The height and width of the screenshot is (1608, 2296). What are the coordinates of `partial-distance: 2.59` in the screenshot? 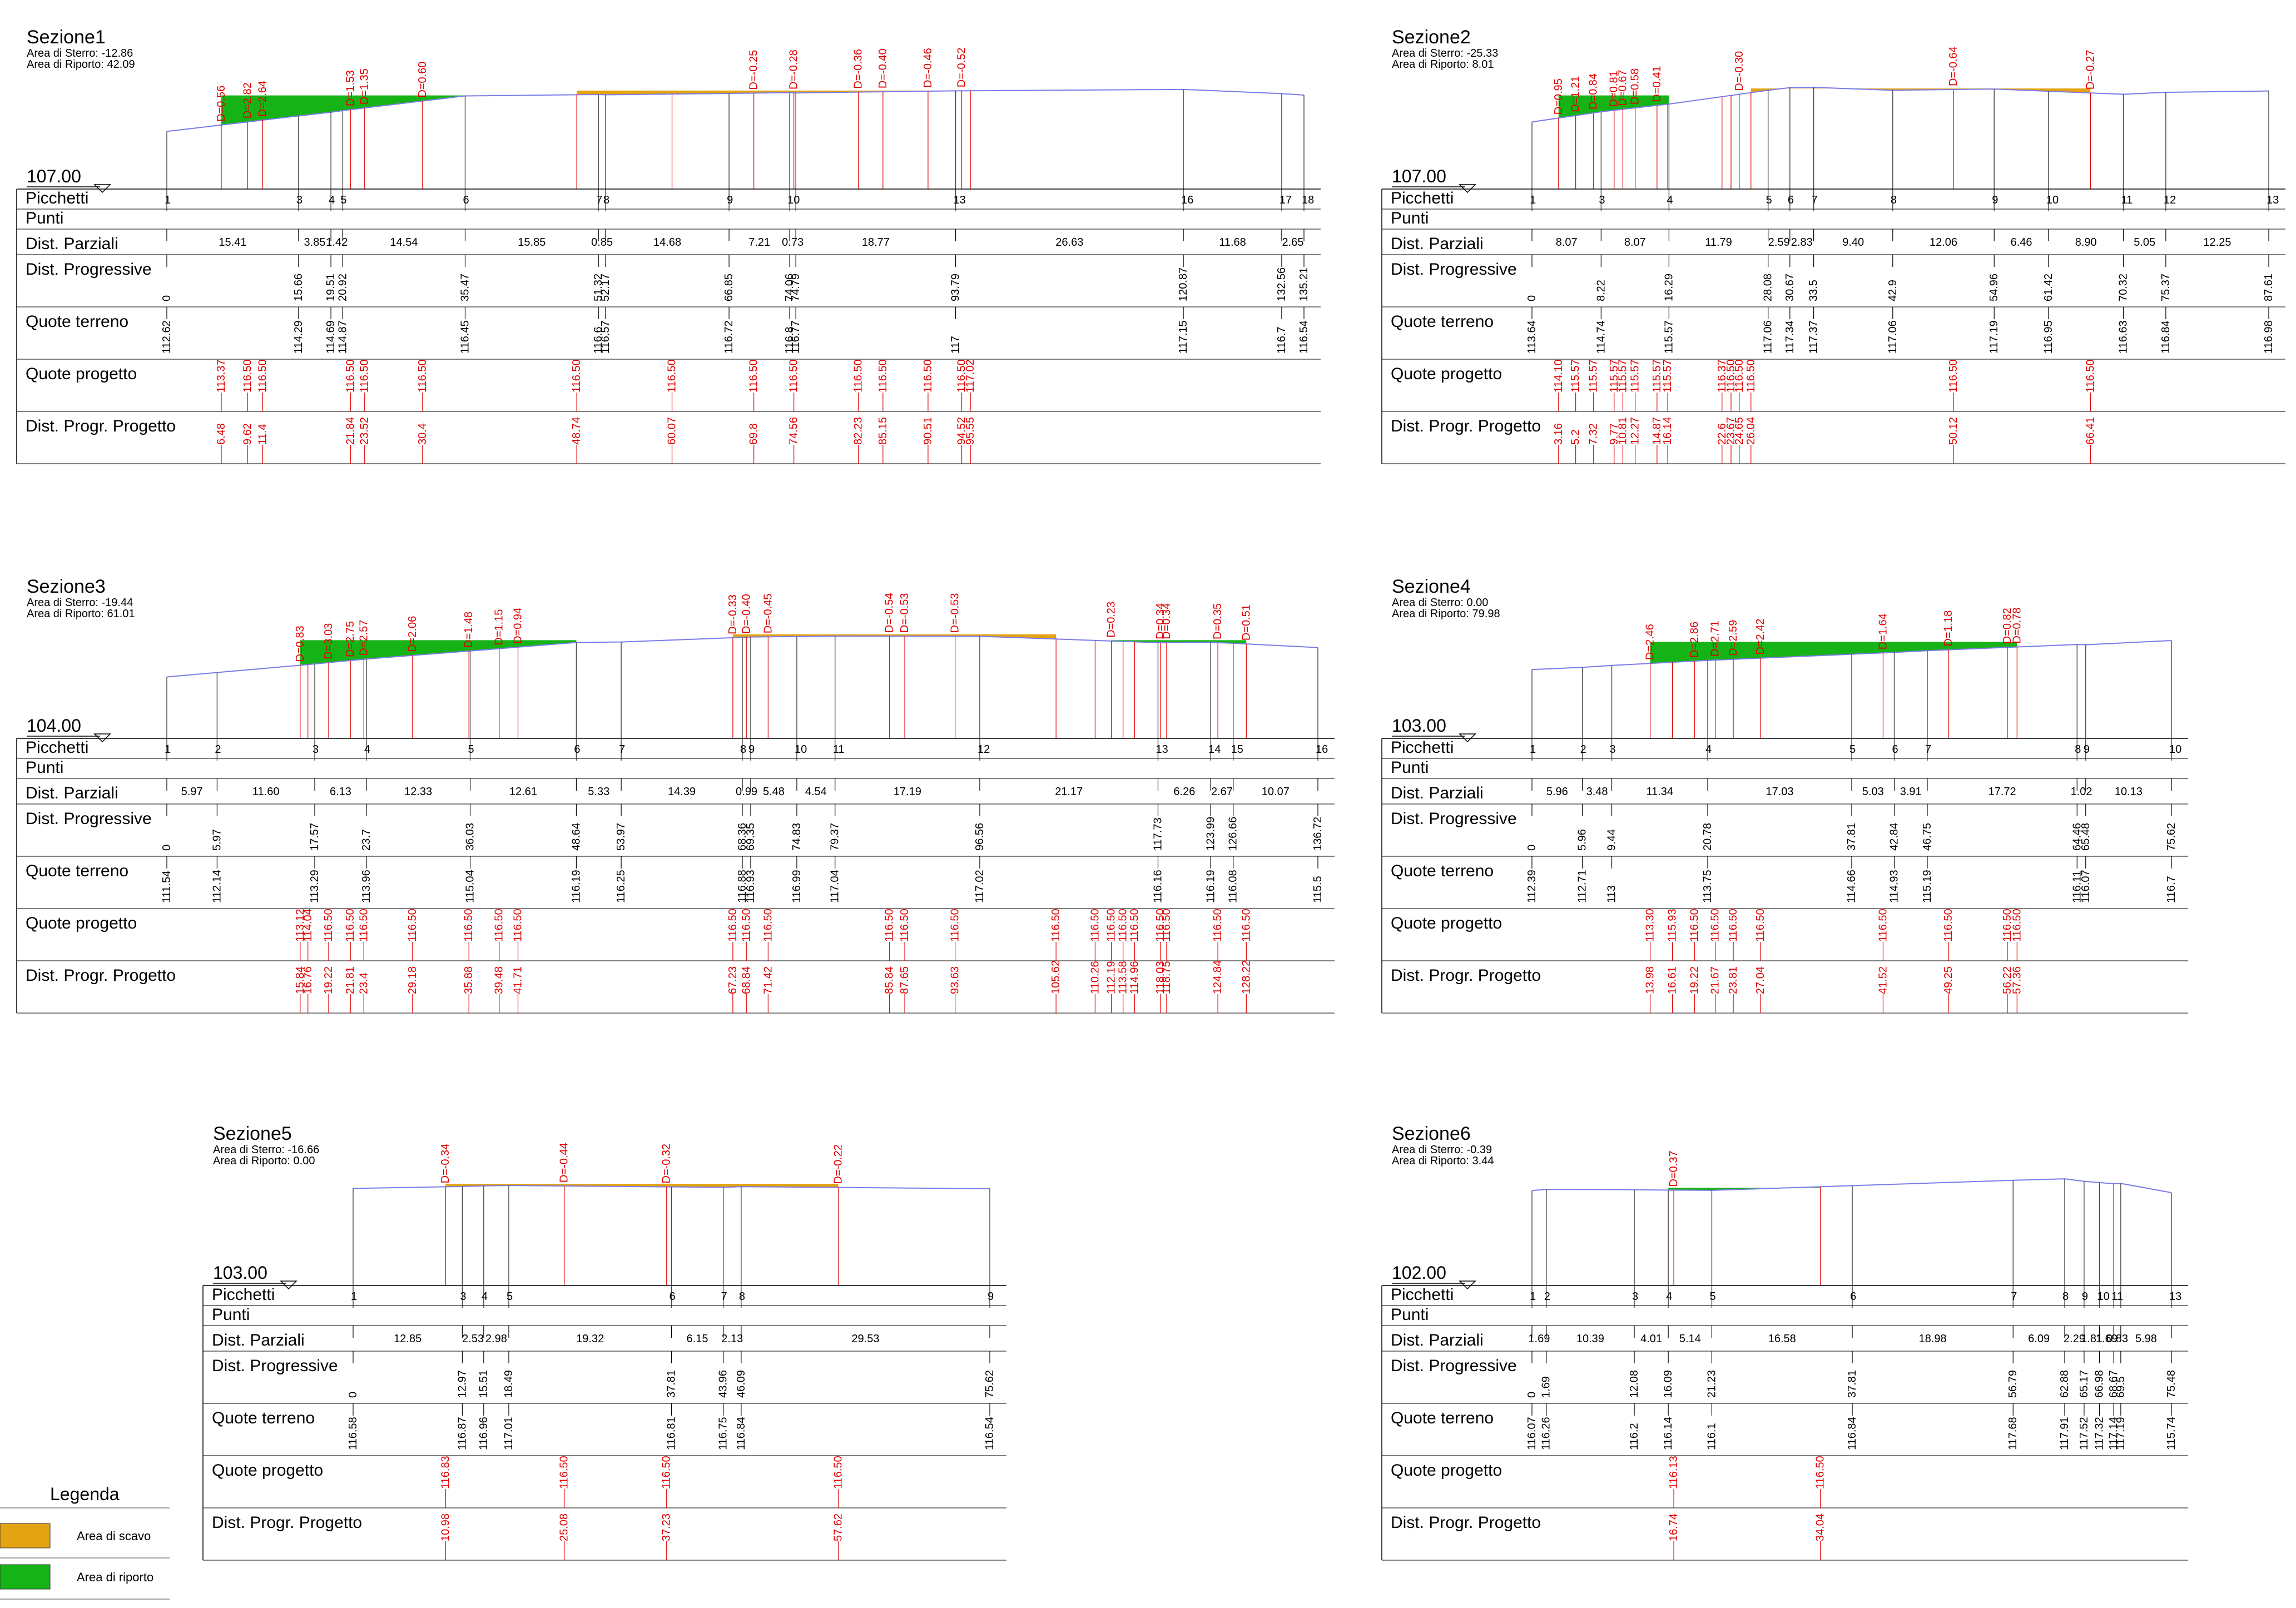 It's located at (1779, 242).